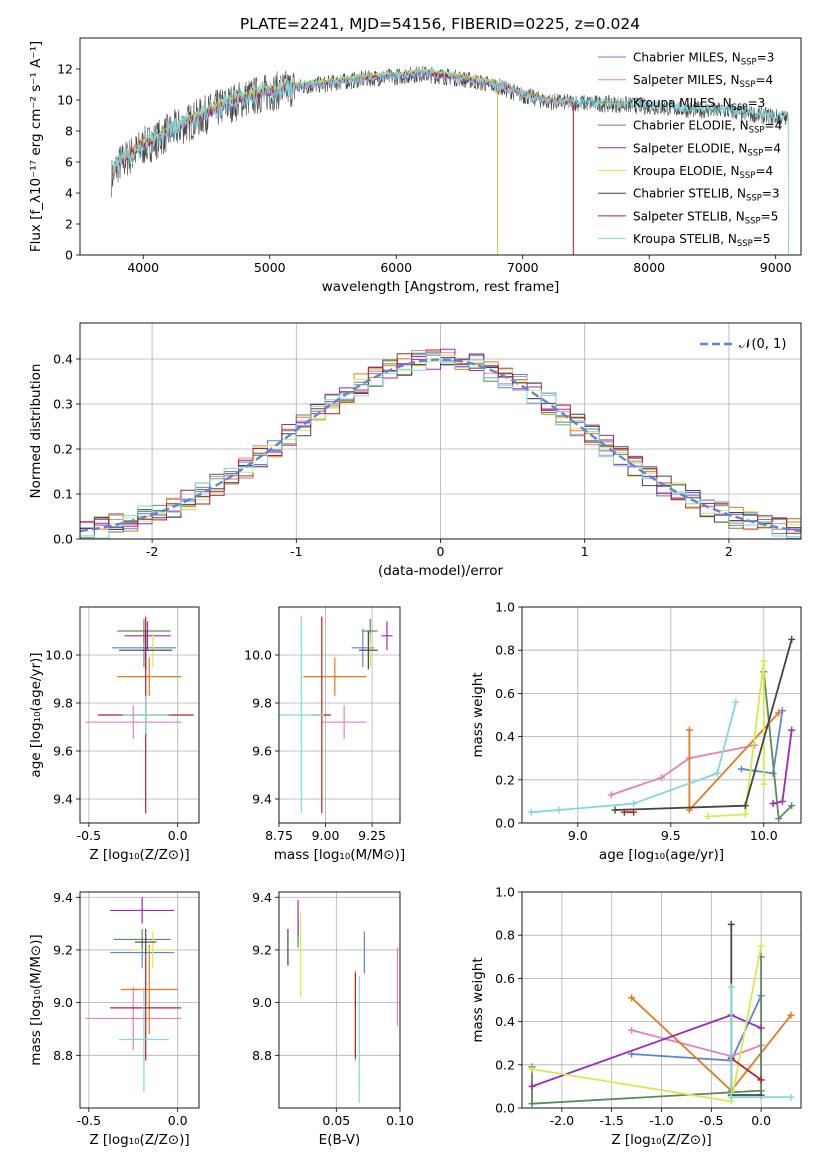 The width and height of the screenshot is (819, 1170). Describe the element at coordinates (400, 1120) in the screenshot. I see `x-tick-label: 0.10` at that location.